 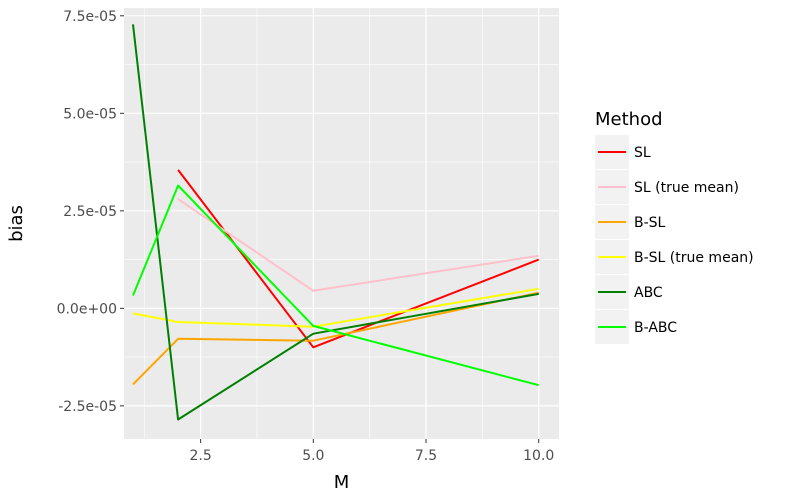 I want to click on legend-label: B-ABC, so click(x=655, y=328).